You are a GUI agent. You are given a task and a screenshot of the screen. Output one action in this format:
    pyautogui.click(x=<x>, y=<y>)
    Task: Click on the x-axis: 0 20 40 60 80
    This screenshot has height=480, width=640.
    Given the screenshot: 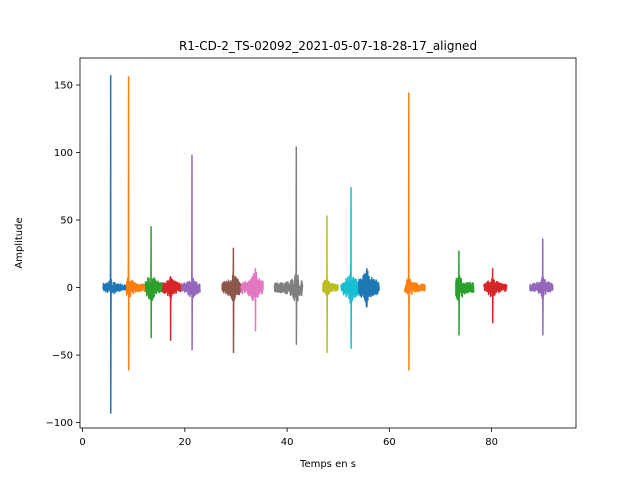 What is the action you would take?
    pyautogui.click(x=288, y=438)
    